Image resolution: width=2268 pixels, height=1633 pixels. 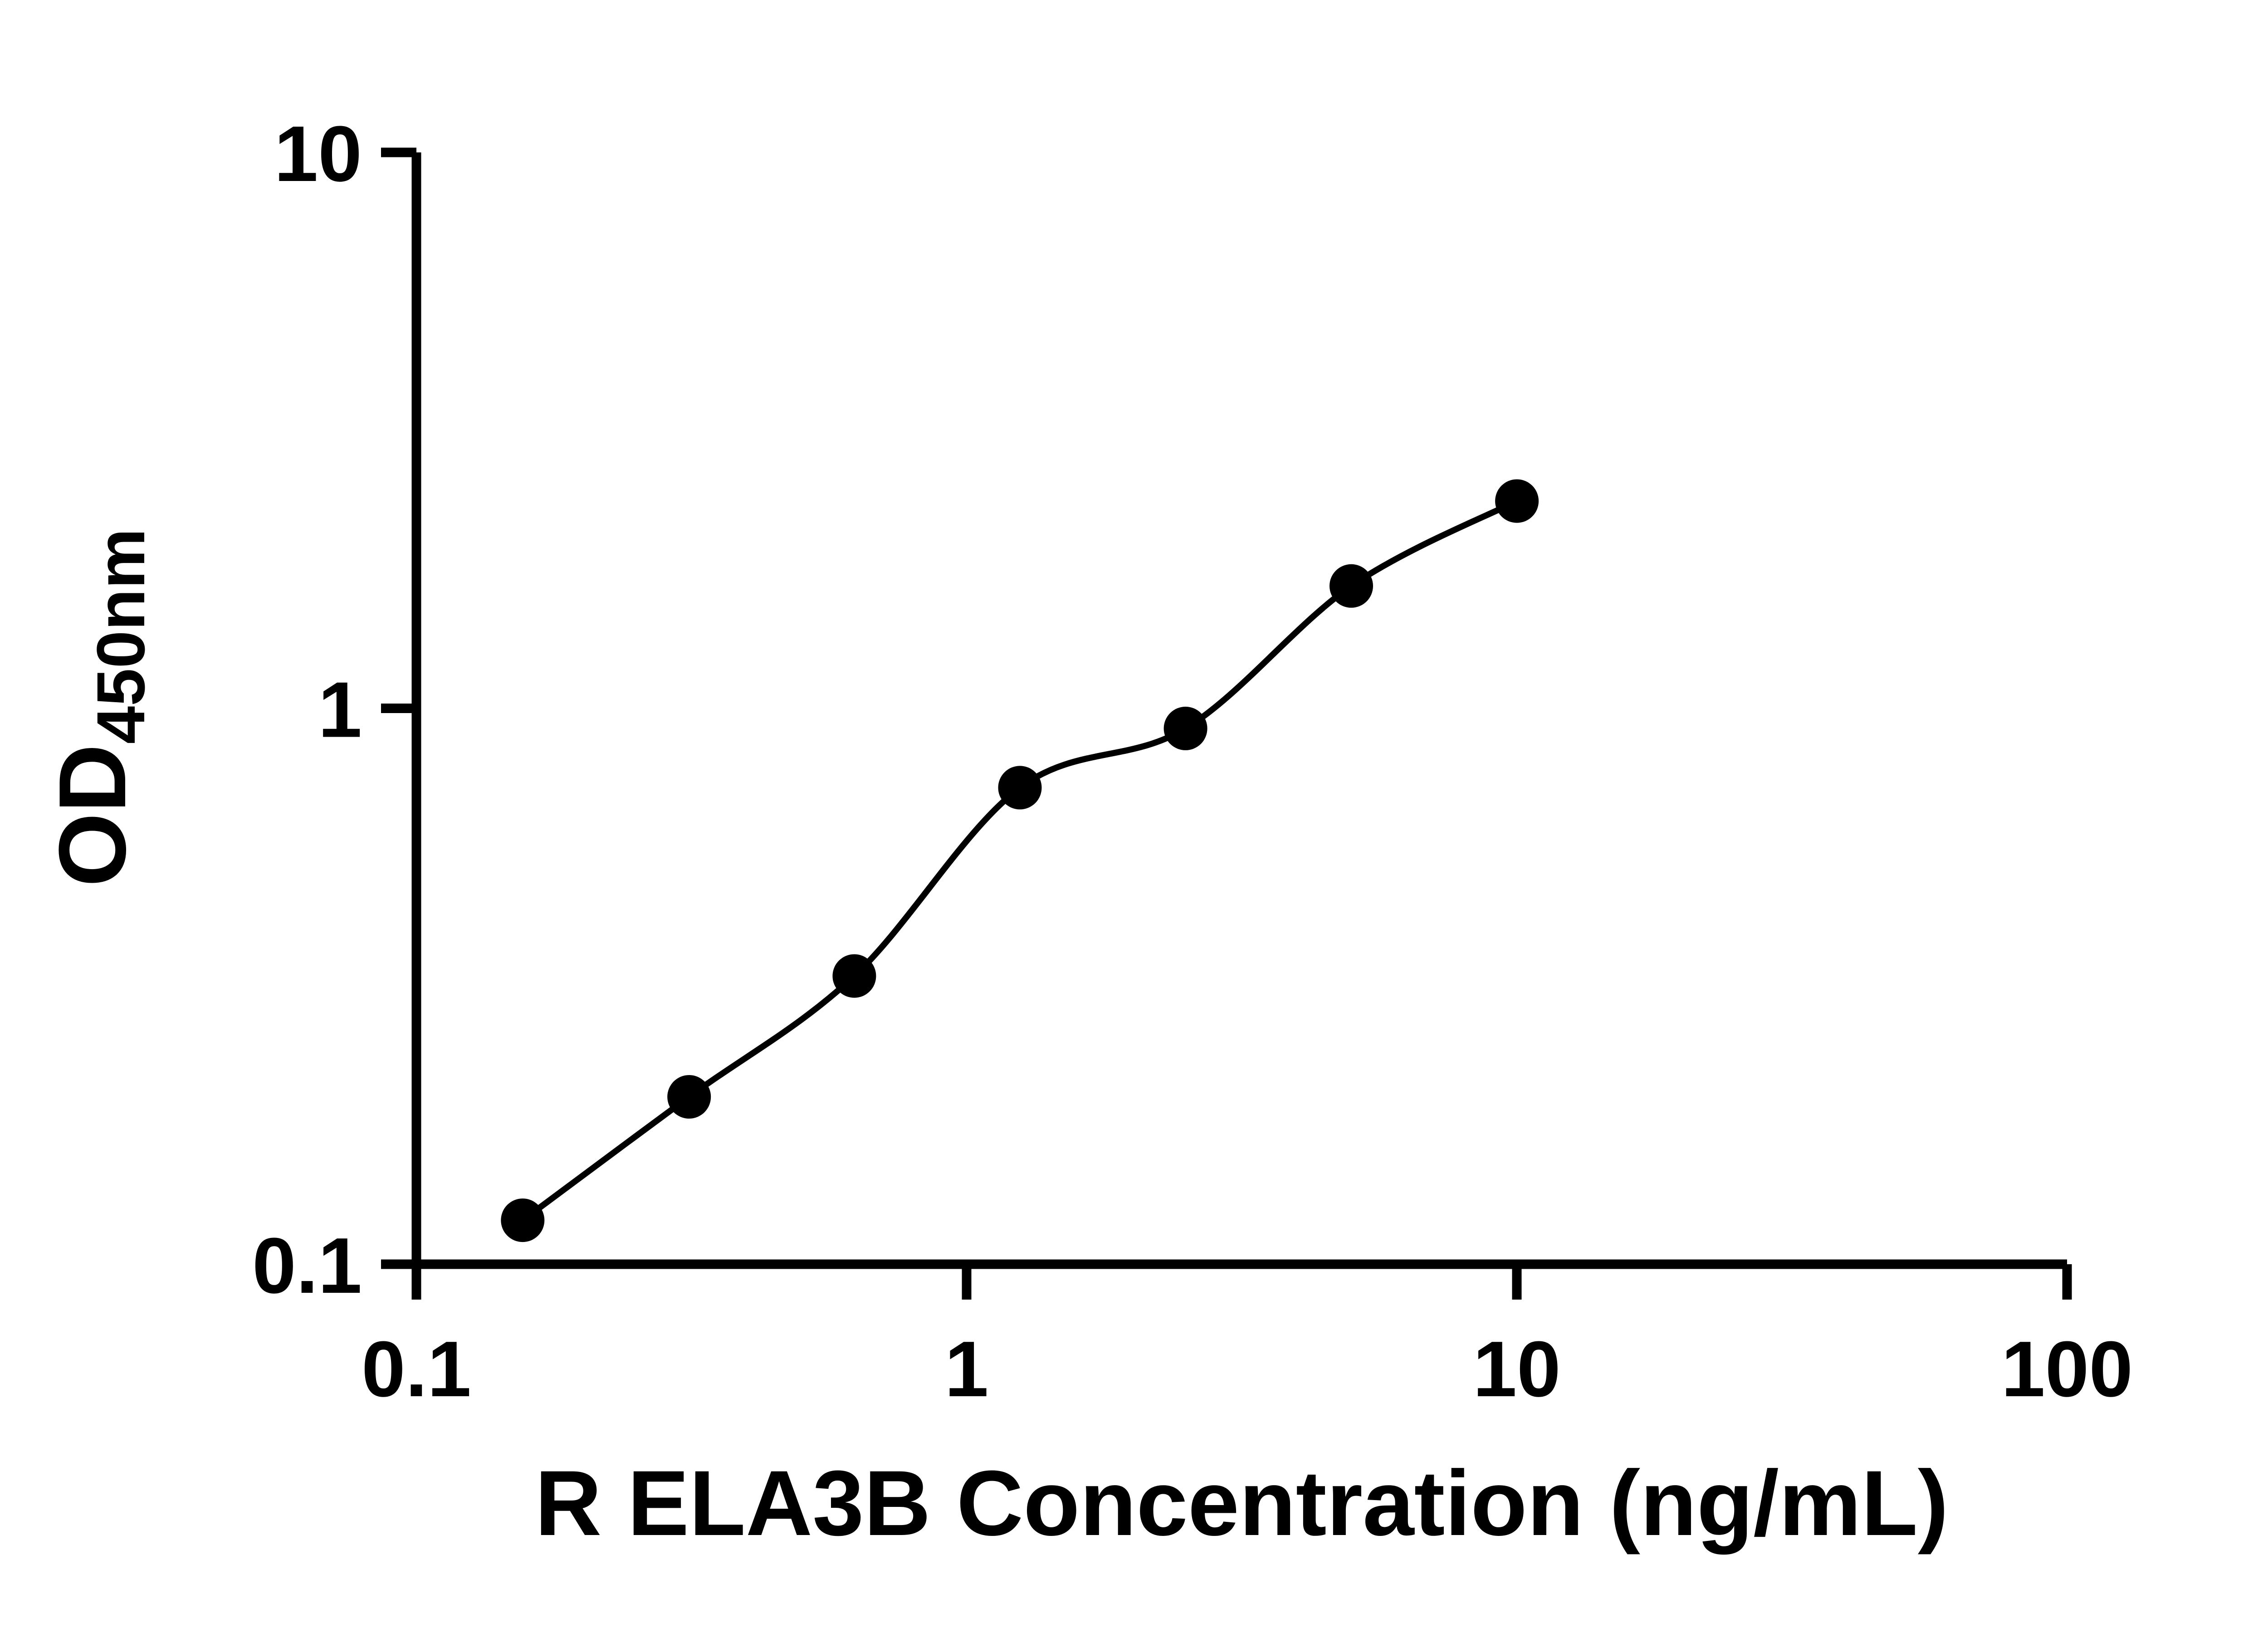 I want to click on x-tick-label-1: 1, so click(x=967, y=1369).